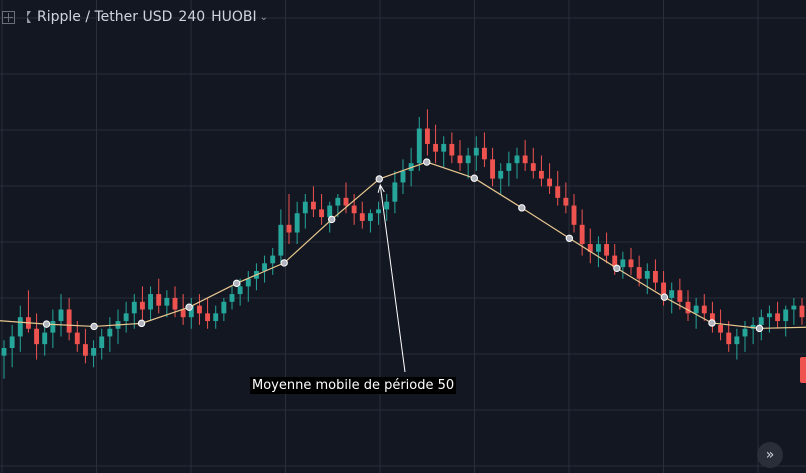  What do you see at coordinates (264, 17) in the screenshot?
I see `chevron-down-icon: ⌄` at bounding box center [264, 17].